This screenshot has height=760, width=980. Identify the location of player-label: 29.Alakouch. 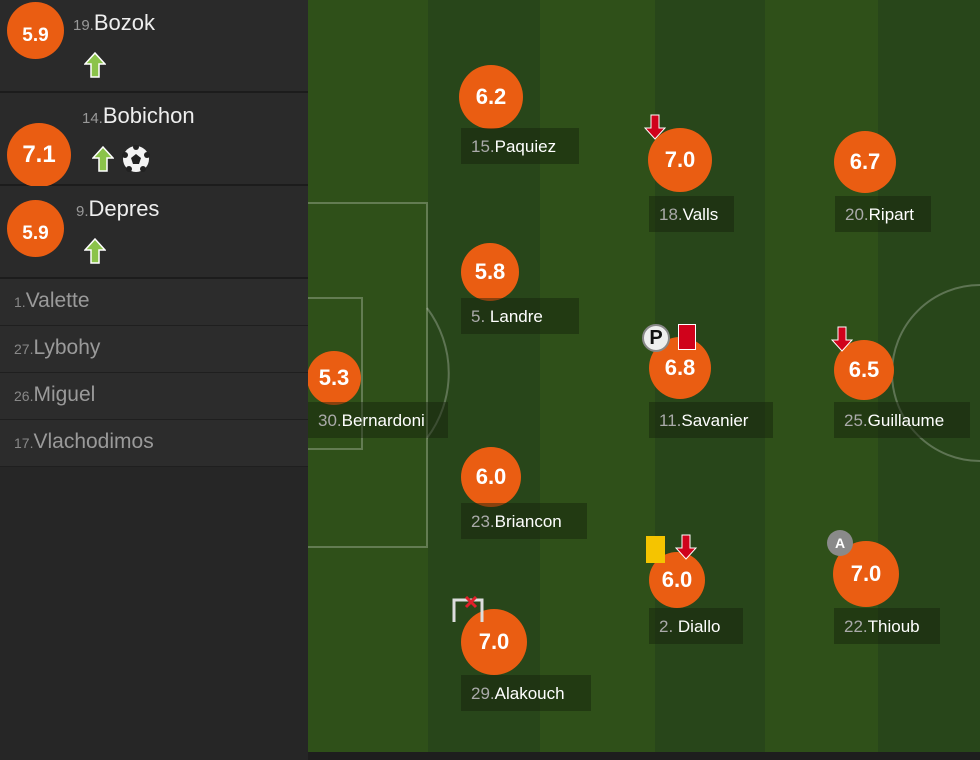
(526, 693).